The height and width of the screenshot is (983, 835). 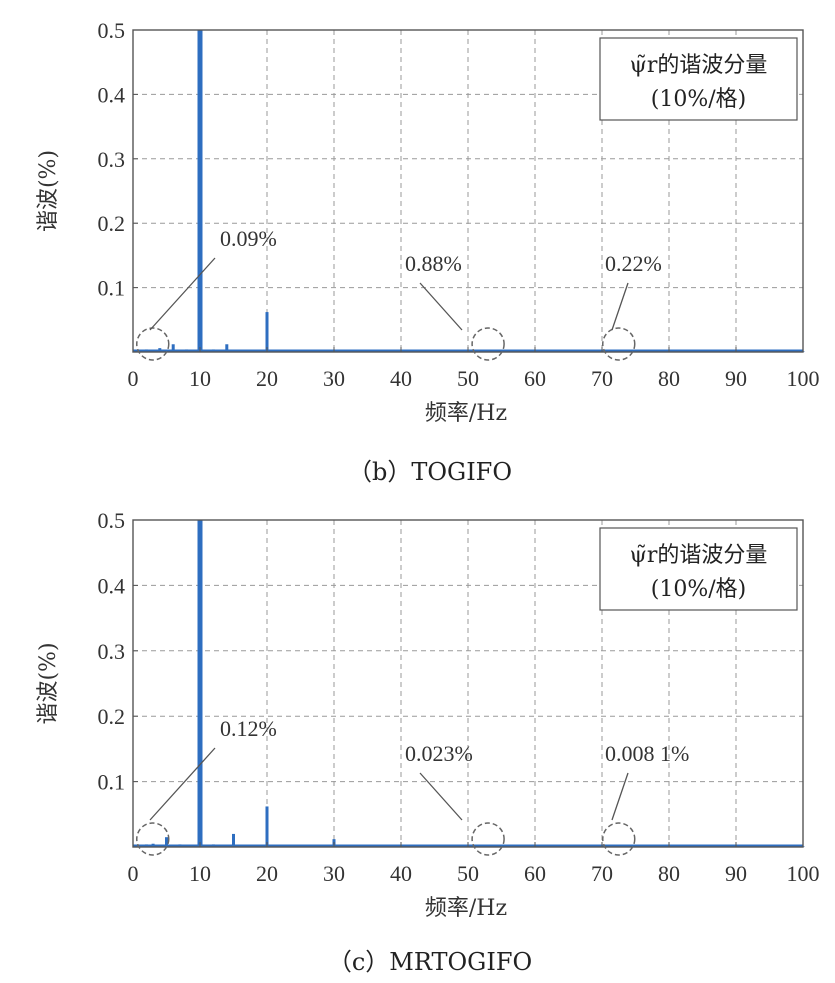 What do you see at coordinates (248, 238) in the screenshot?
I see `annotation-label: 0.09%` at bounding box center [248, 238].